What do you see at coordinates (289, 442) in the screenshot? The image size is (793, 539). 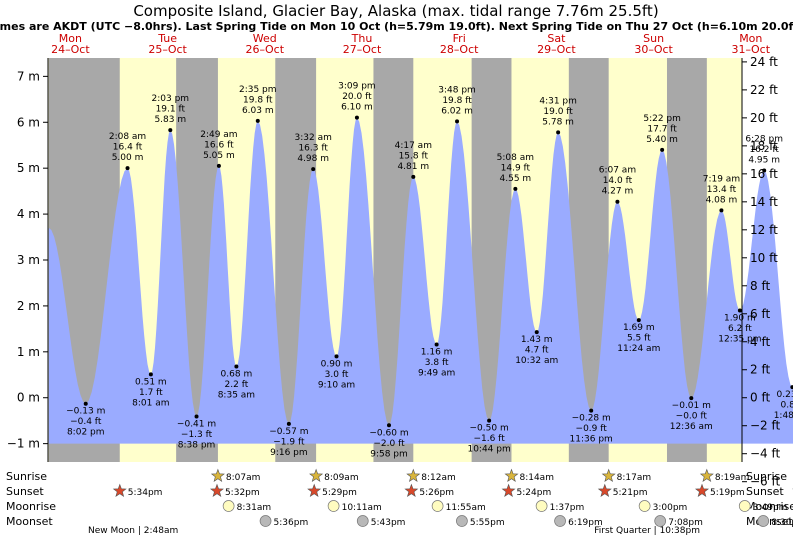 I see `low-tide-label: −1.9 ft` at bounding box center [289, 442].